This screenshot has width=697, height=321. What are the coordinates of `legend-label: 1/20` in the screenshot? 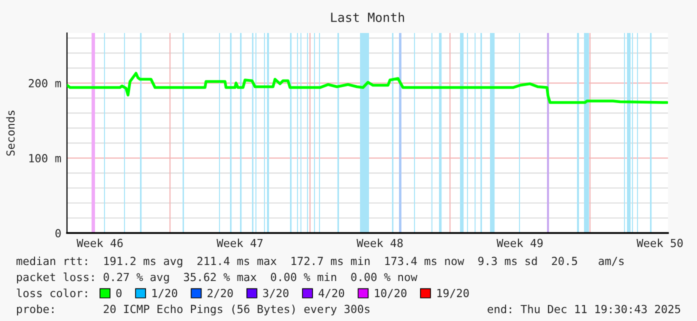 It's located at (165, 293).